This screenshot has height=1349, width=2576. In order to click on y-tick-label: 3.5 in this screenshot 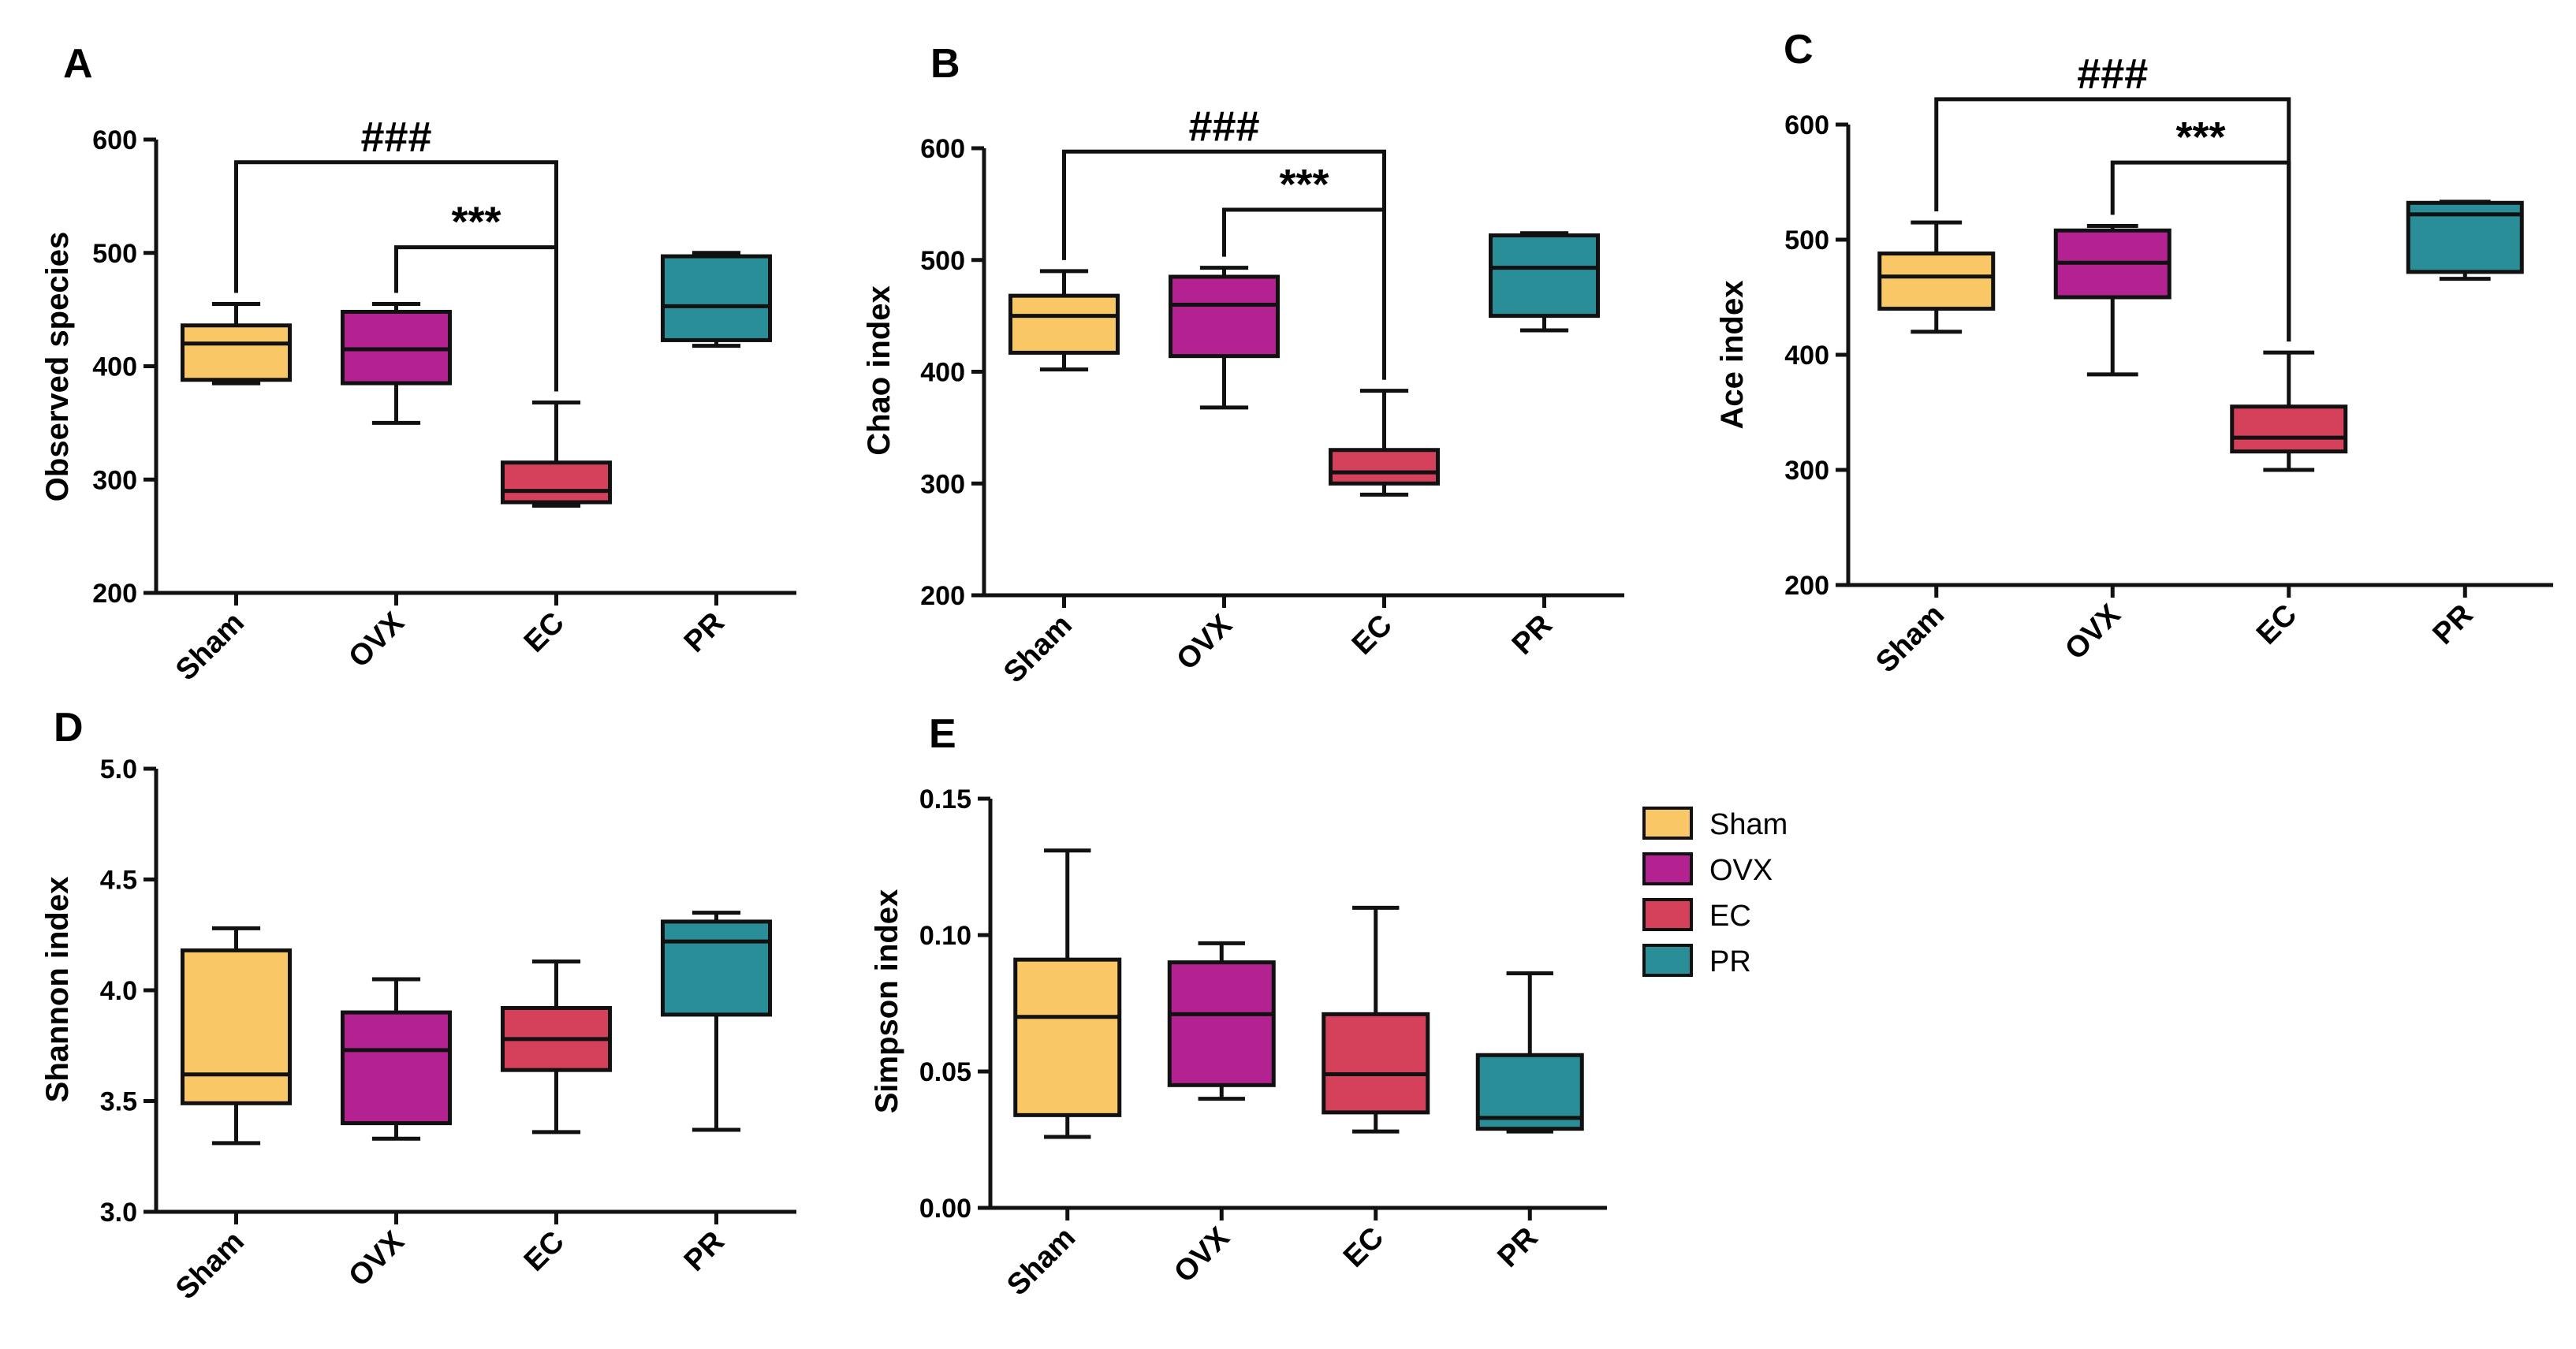, I will do `click(119, 1102)`.